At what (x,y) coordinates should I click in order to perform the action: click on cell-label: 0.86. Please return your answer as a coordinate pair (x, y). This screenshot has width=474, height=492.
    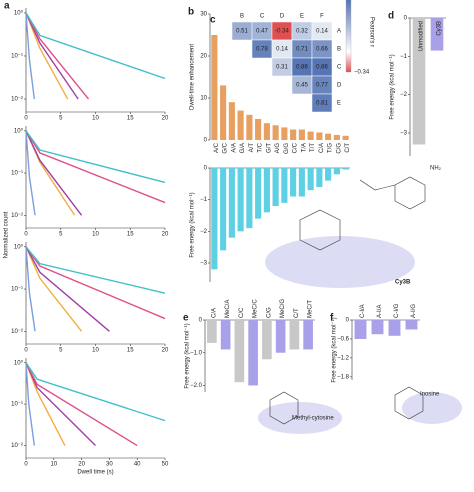
    Looking at the image, I should click on (302, 68).